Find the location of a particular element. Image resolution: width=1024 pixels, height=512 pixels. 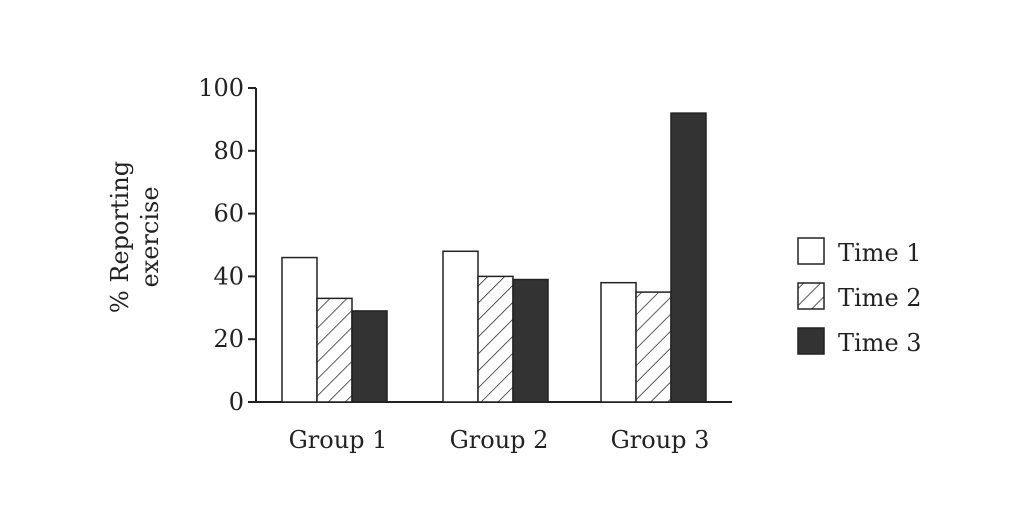

y-tick-label: 80 is located at coordinates (228, 151).